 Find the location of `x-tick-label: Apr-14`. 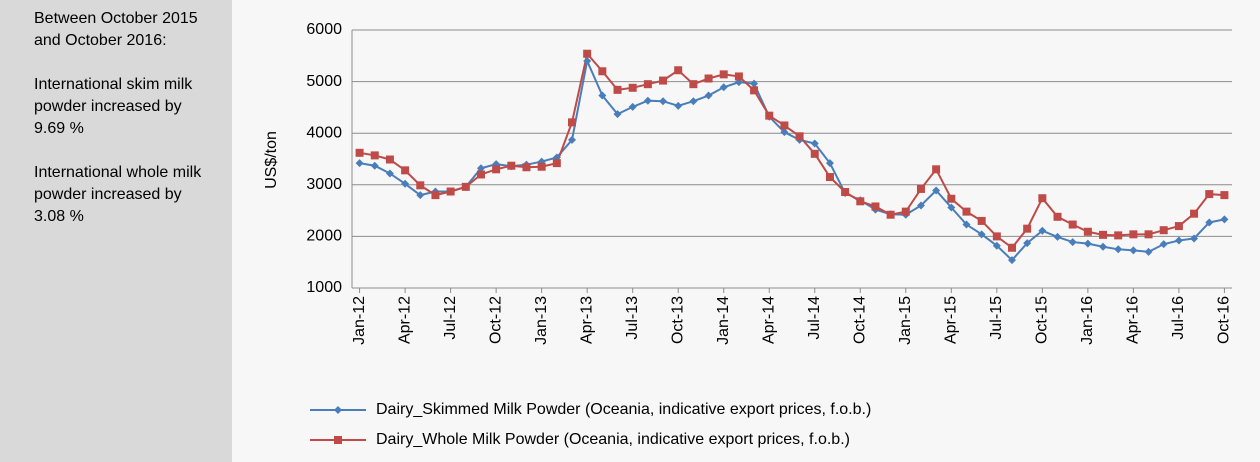

x-tick-label: Apr-14 is located at coordinates (768, 320).